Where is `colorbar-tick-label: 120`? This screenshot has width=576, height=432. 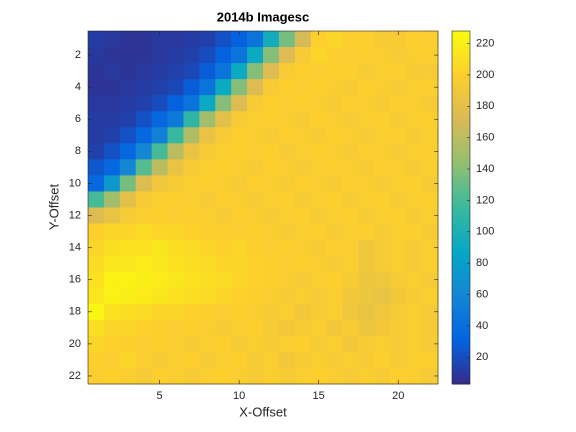
colorbar-tick-label: 120 is located at coordinates (485, 200).